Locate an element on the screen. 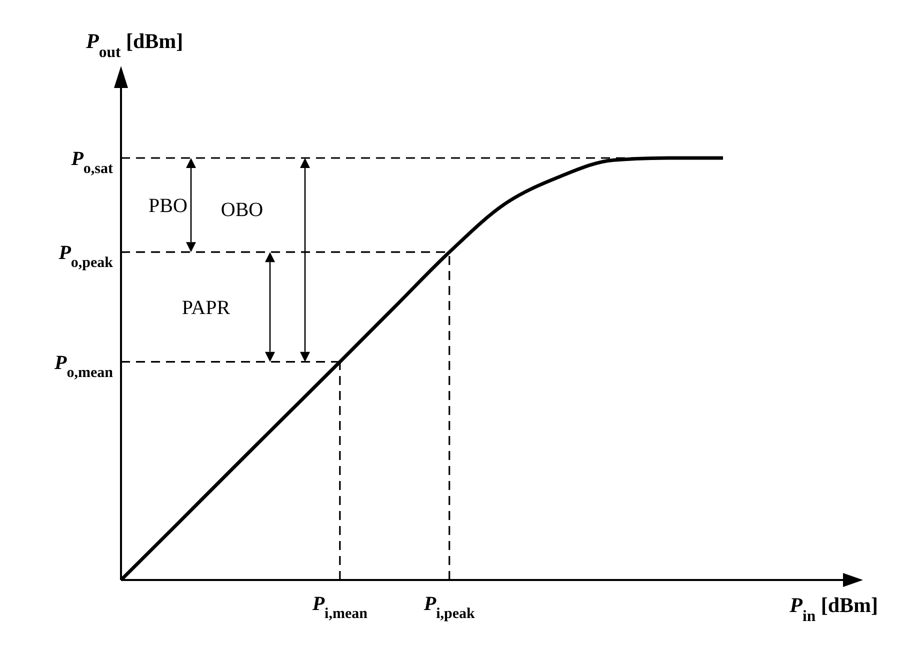  y-axis-title: P$_{out}$ [dBm] is located at coordinates (134, 44).